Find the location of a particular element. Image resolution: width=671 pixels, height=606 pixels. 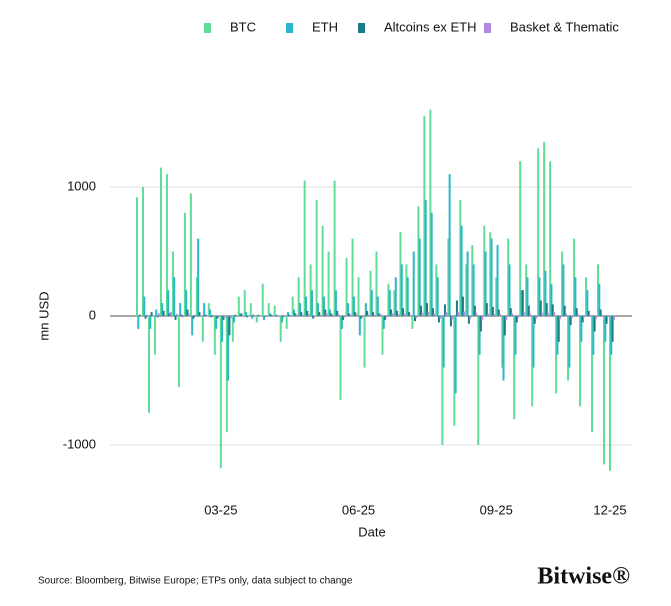

y-axis-label: mn USD is located at coordinates (43, 315).